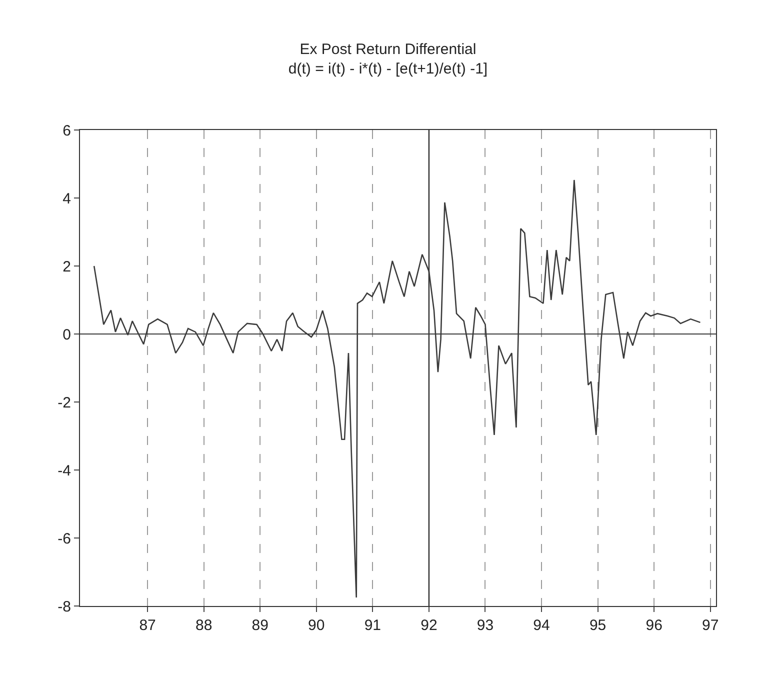  I want to click on chart-subtitle: d(t) = i(t) - i*(t) - [e(t+1)/e(t) -1], so click(388, 69).